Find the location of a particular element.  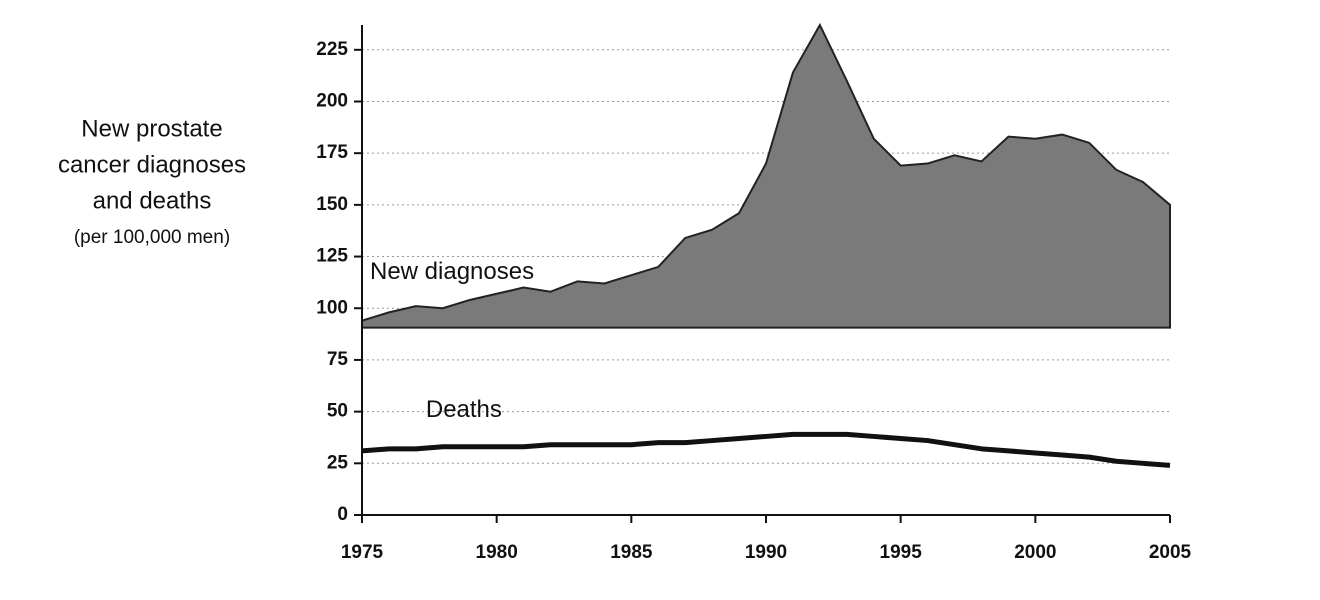

line is located at coordinates (766, 449).